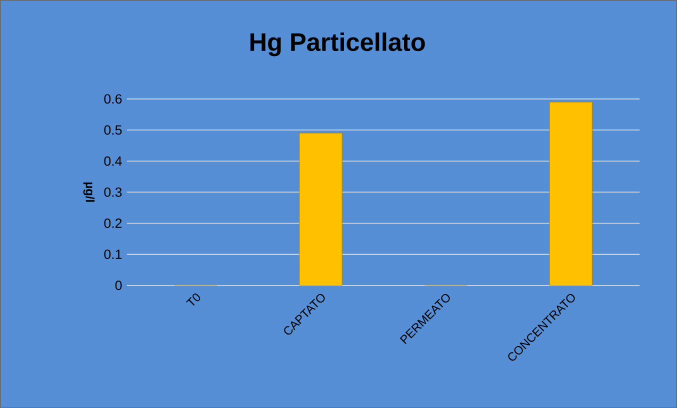 The width and height of the screenshot is (677, 408). What do you see at coordinates (193, 299) in the screenshot?
I see `x-tick-label: T0` at bounding box center [193, 299].